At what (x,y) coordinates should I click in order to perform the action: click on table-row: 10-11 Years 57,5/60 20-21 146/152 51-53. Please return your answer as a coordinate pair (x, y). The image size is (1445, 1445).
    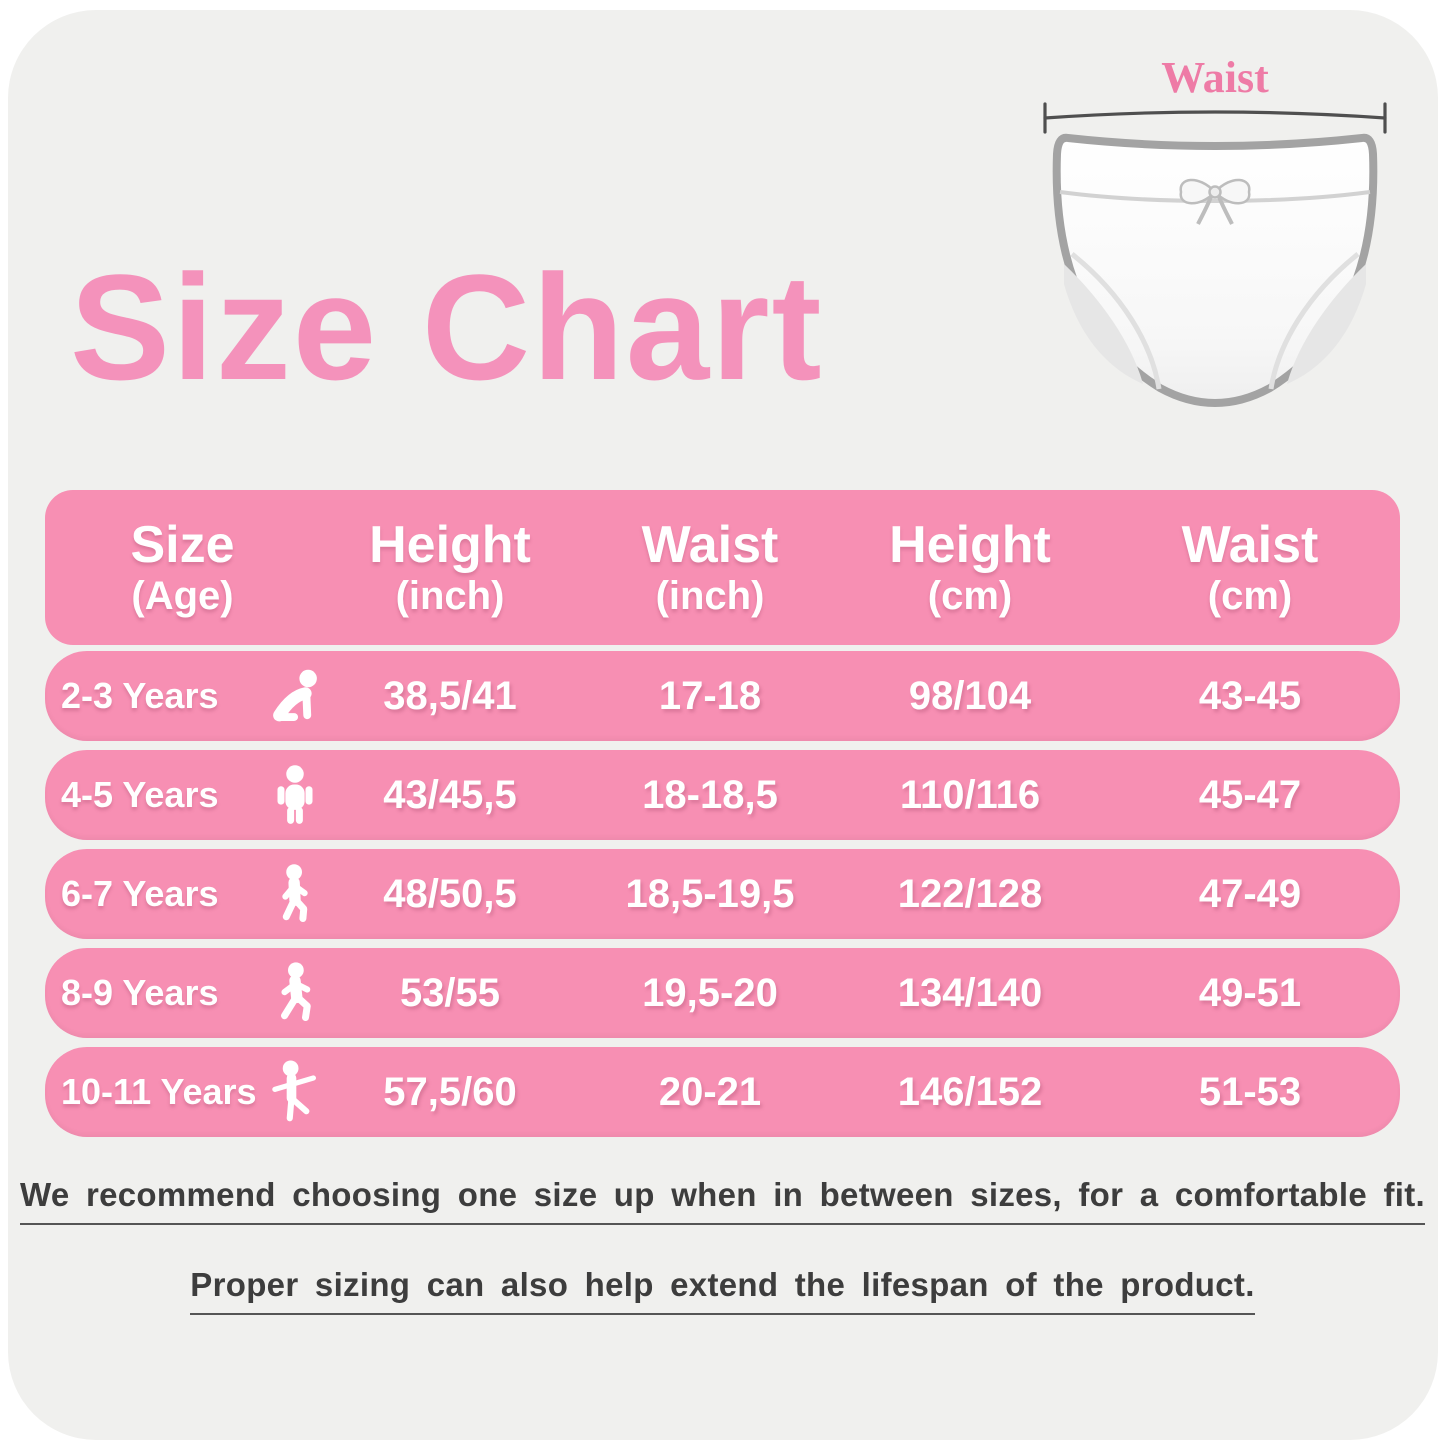
    Looking at the image, I should click on (722, 1092).